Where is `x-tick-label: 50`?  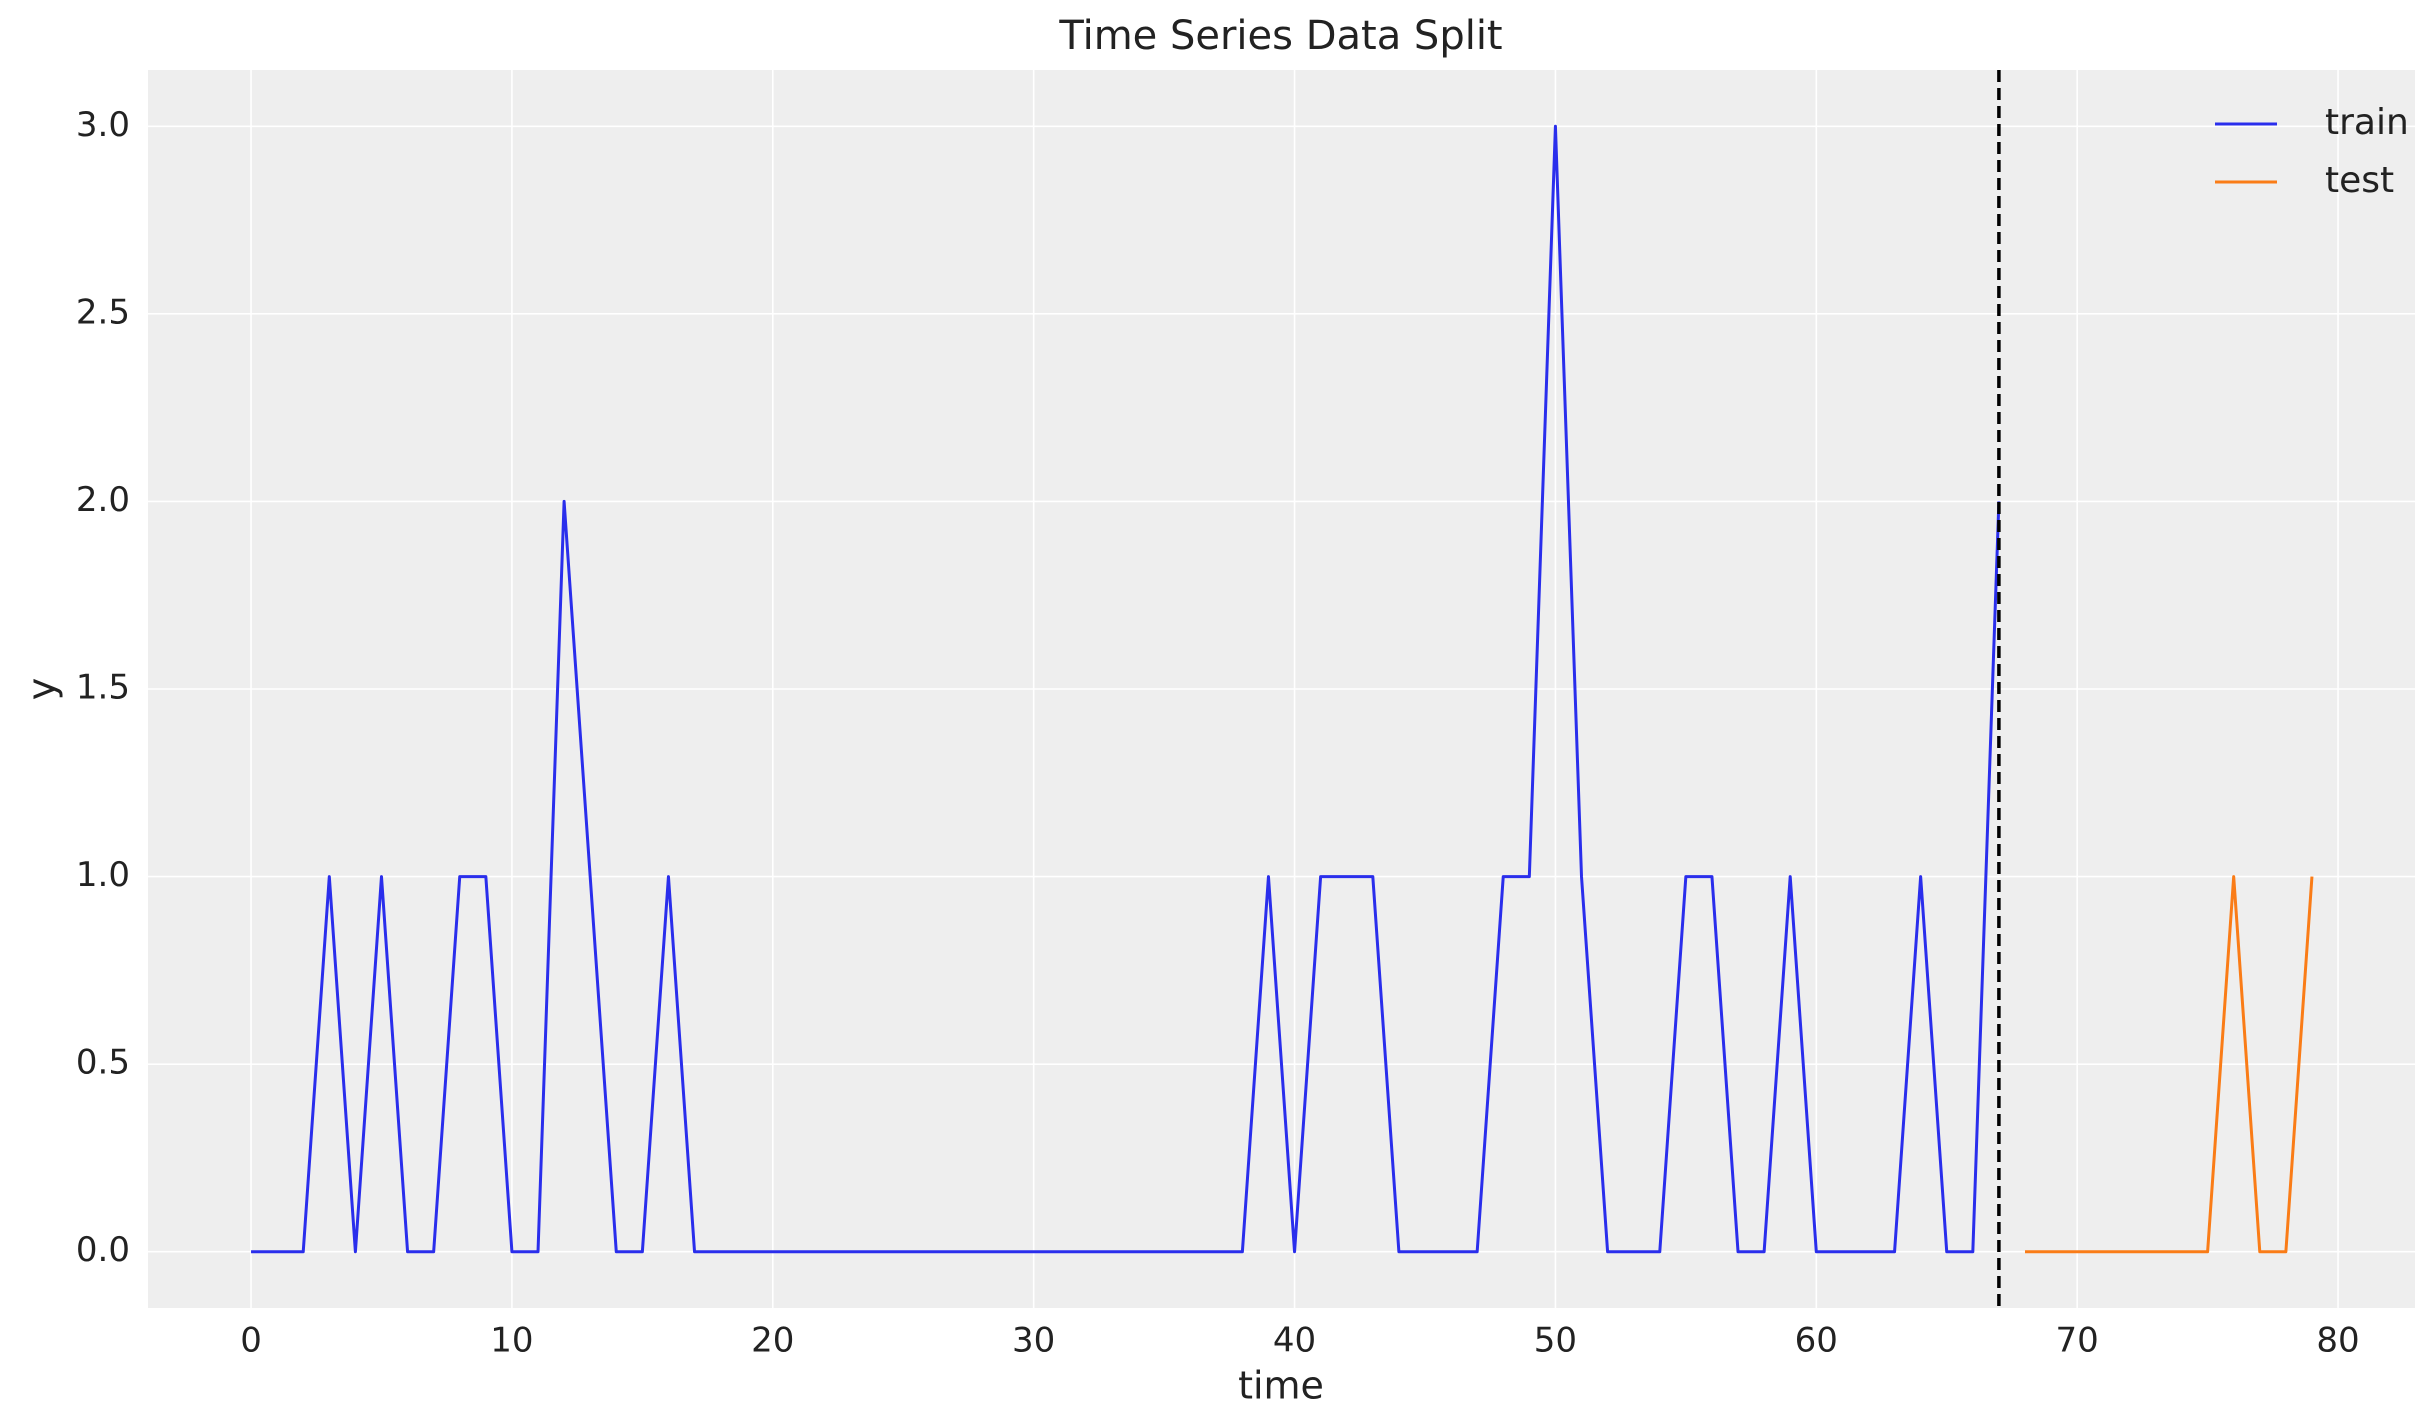
x-tick-label: 50 is located at coordinates (1555, 1341).